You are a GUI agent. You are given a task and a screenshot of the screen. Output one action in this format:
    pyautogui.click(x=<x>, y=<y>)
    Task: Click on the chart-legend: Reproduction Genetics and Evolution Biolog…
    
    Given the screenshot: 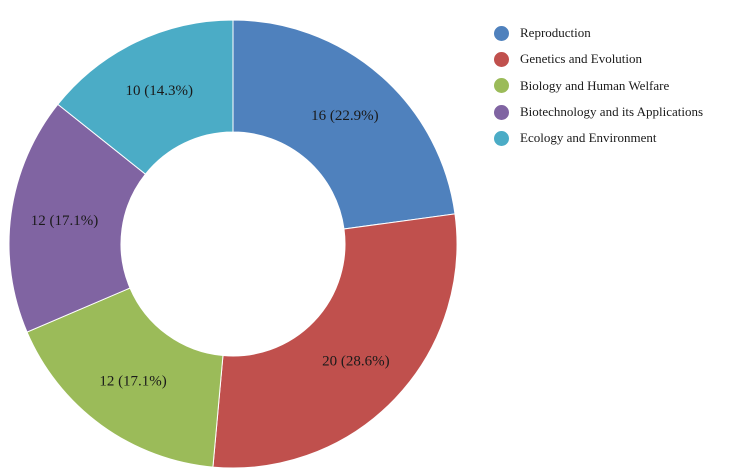 What is the action you would take?
    pyautogui.click(x=598, y=85)
    